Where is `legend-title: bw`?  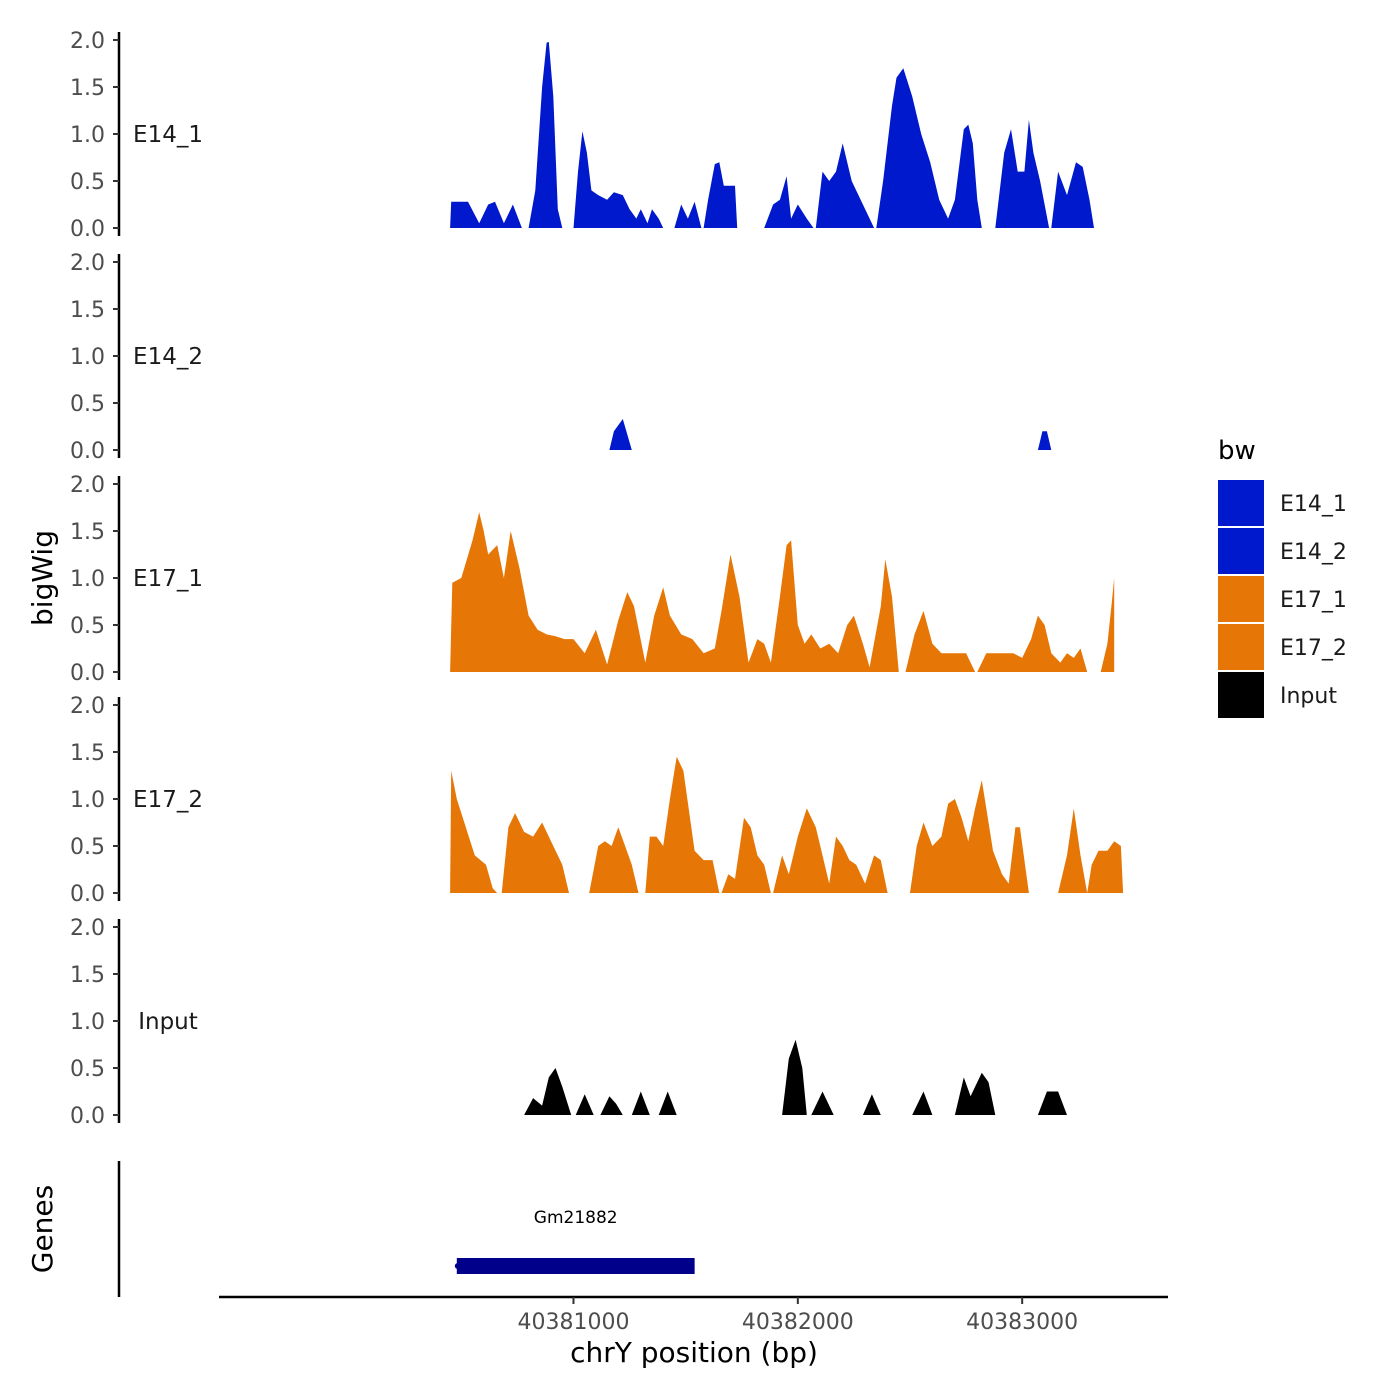 legend-title: bw is located at coordinates (1237, 451).